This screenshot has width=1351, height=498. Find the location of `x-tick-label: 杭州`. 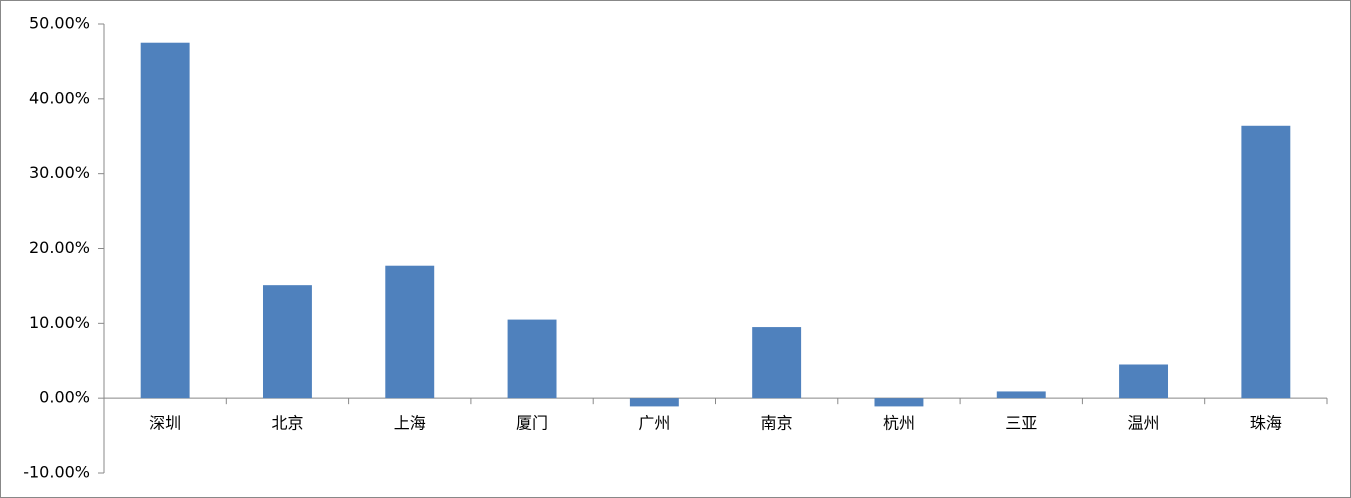

x-tick-label: 杭州 is located at coordinates (899, 423).